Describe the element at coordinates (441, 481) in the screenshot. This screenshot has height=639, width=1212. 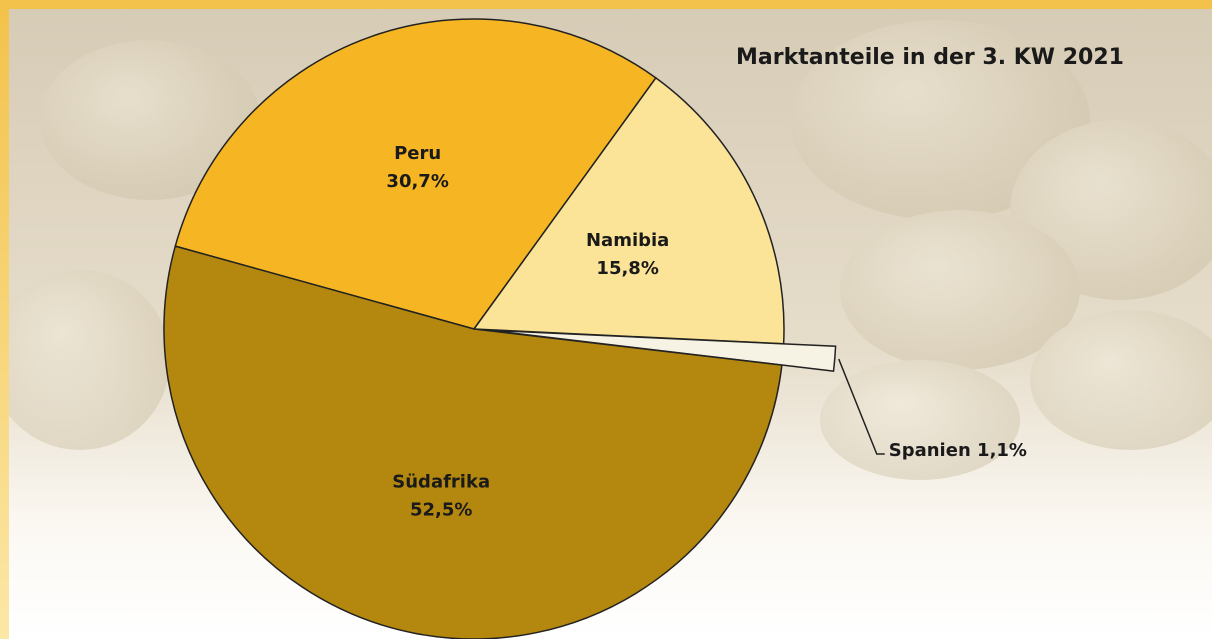
I see `category-label: Südafrika` at that location.